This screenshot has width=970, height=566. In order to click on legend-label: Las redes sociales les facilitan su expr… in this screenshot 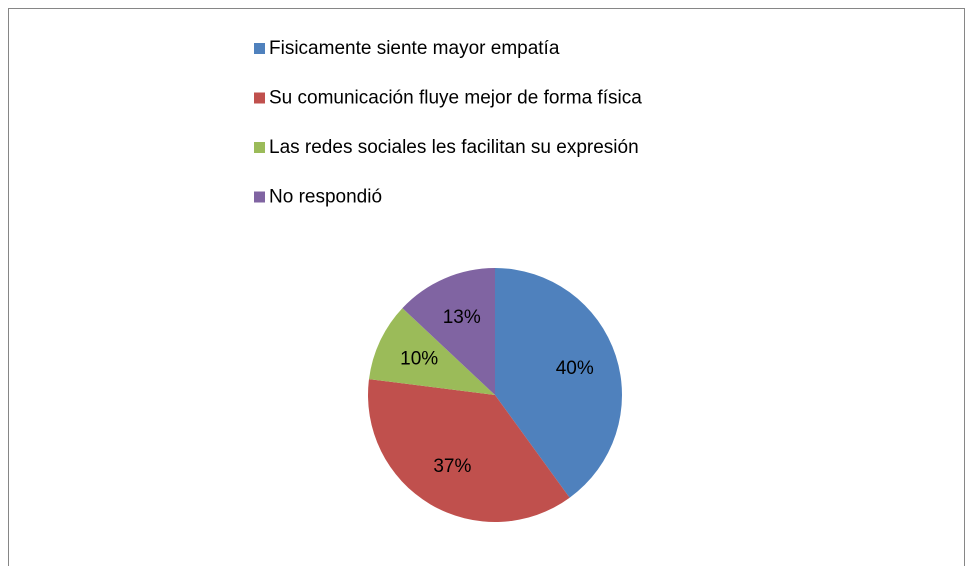, I will do `click(454, 147)`.